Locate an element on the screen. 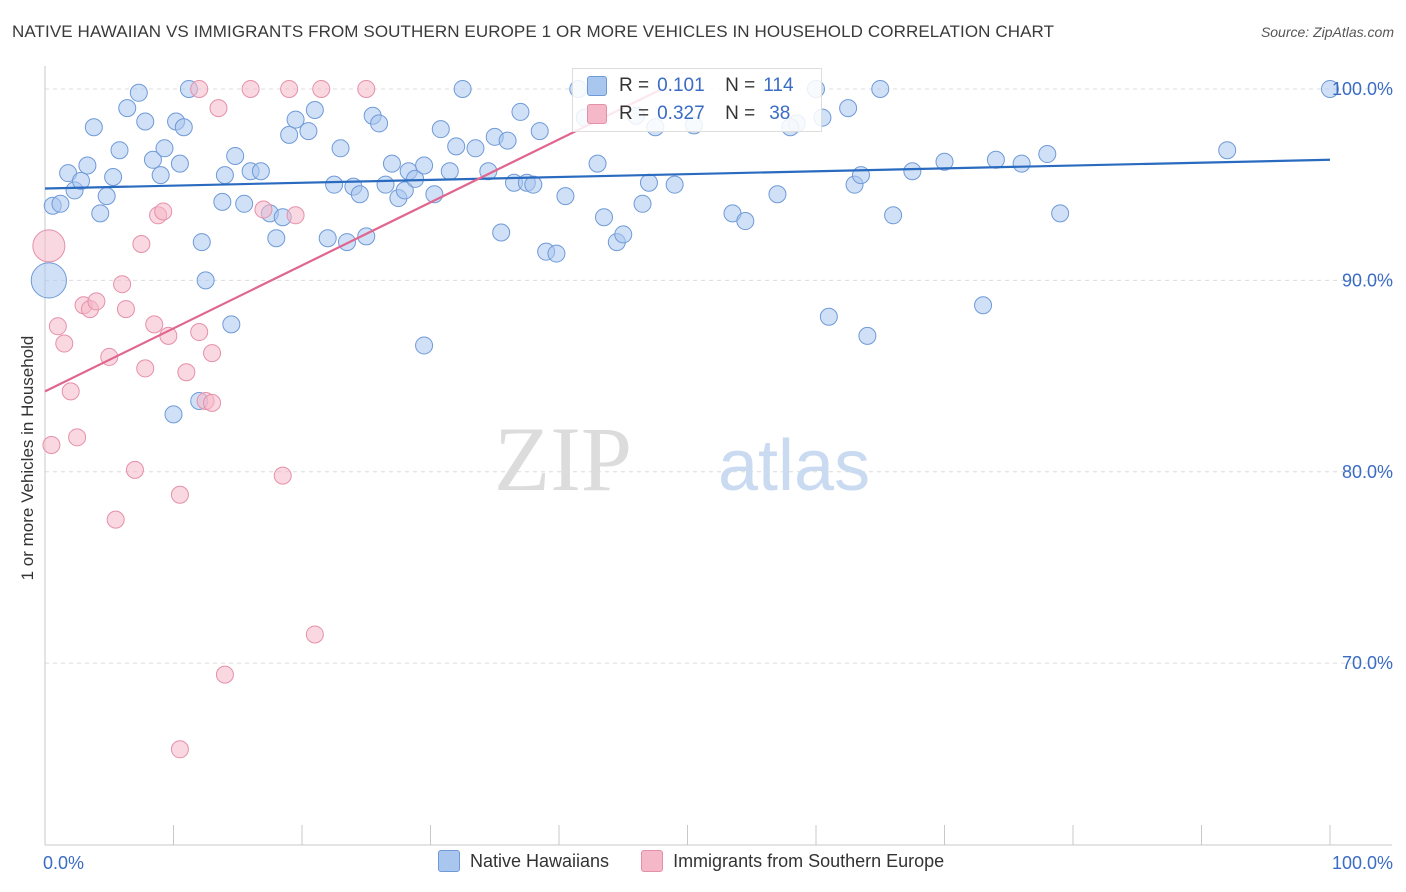 The width and height of the screenshot is (1406, 892). watermark: ZIP atlas is located at coordinates (682, 459).